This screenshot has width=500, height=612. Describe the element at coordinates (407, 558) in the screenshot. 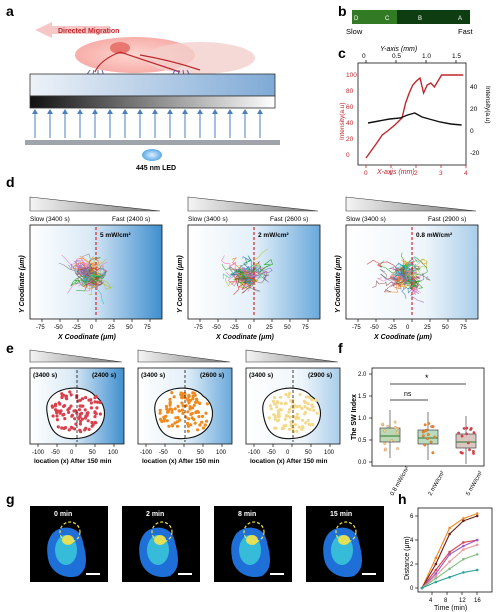

I see `panel-h-ylabel: Distance (μm)` at that location.